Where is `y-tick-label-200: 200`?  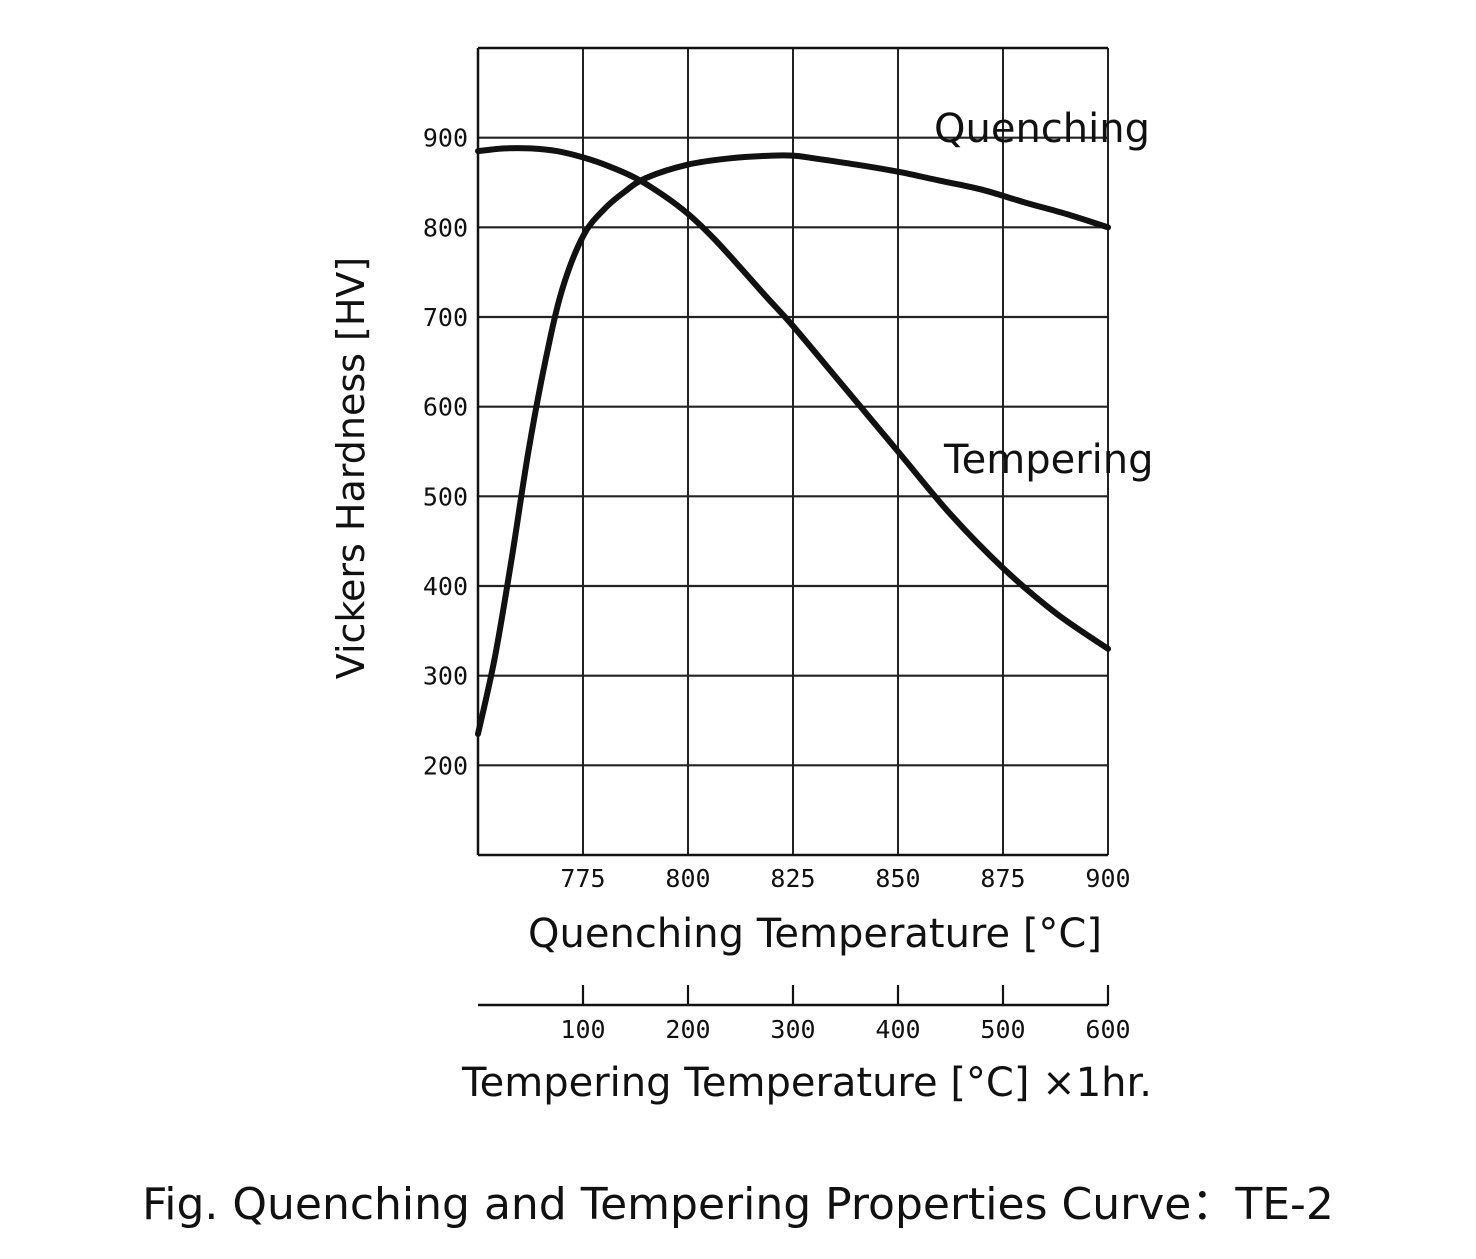
y-tick-label-200: 200 is located at coordinates (445, 765).